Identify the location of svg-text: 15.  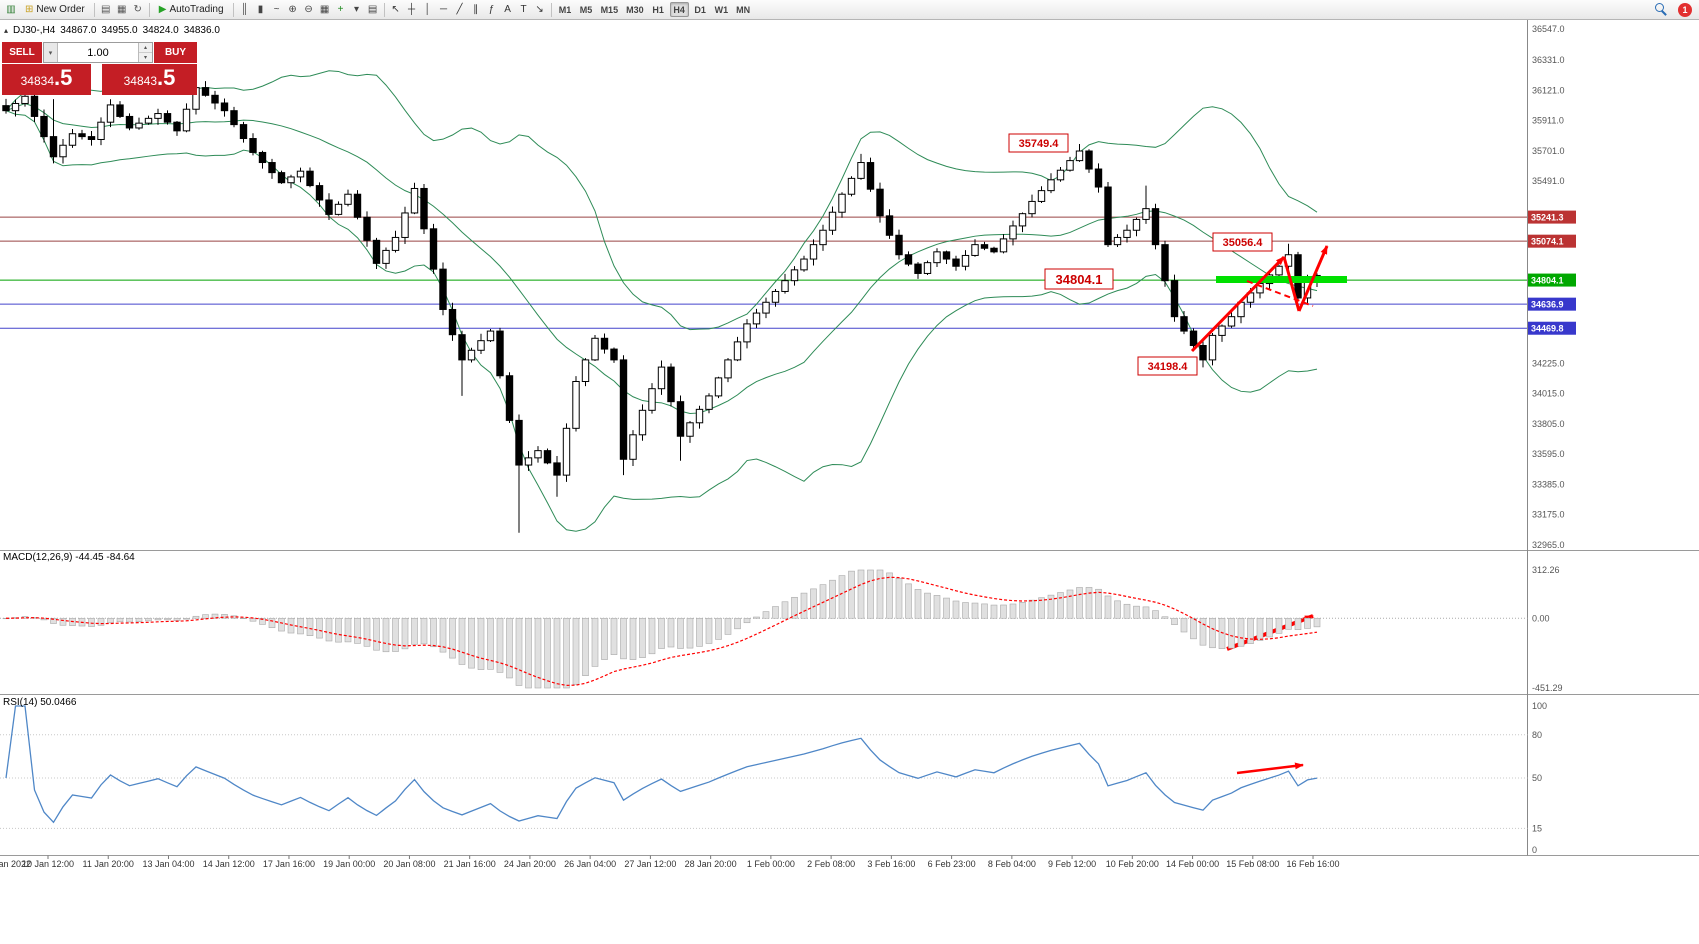
(1537, 828).